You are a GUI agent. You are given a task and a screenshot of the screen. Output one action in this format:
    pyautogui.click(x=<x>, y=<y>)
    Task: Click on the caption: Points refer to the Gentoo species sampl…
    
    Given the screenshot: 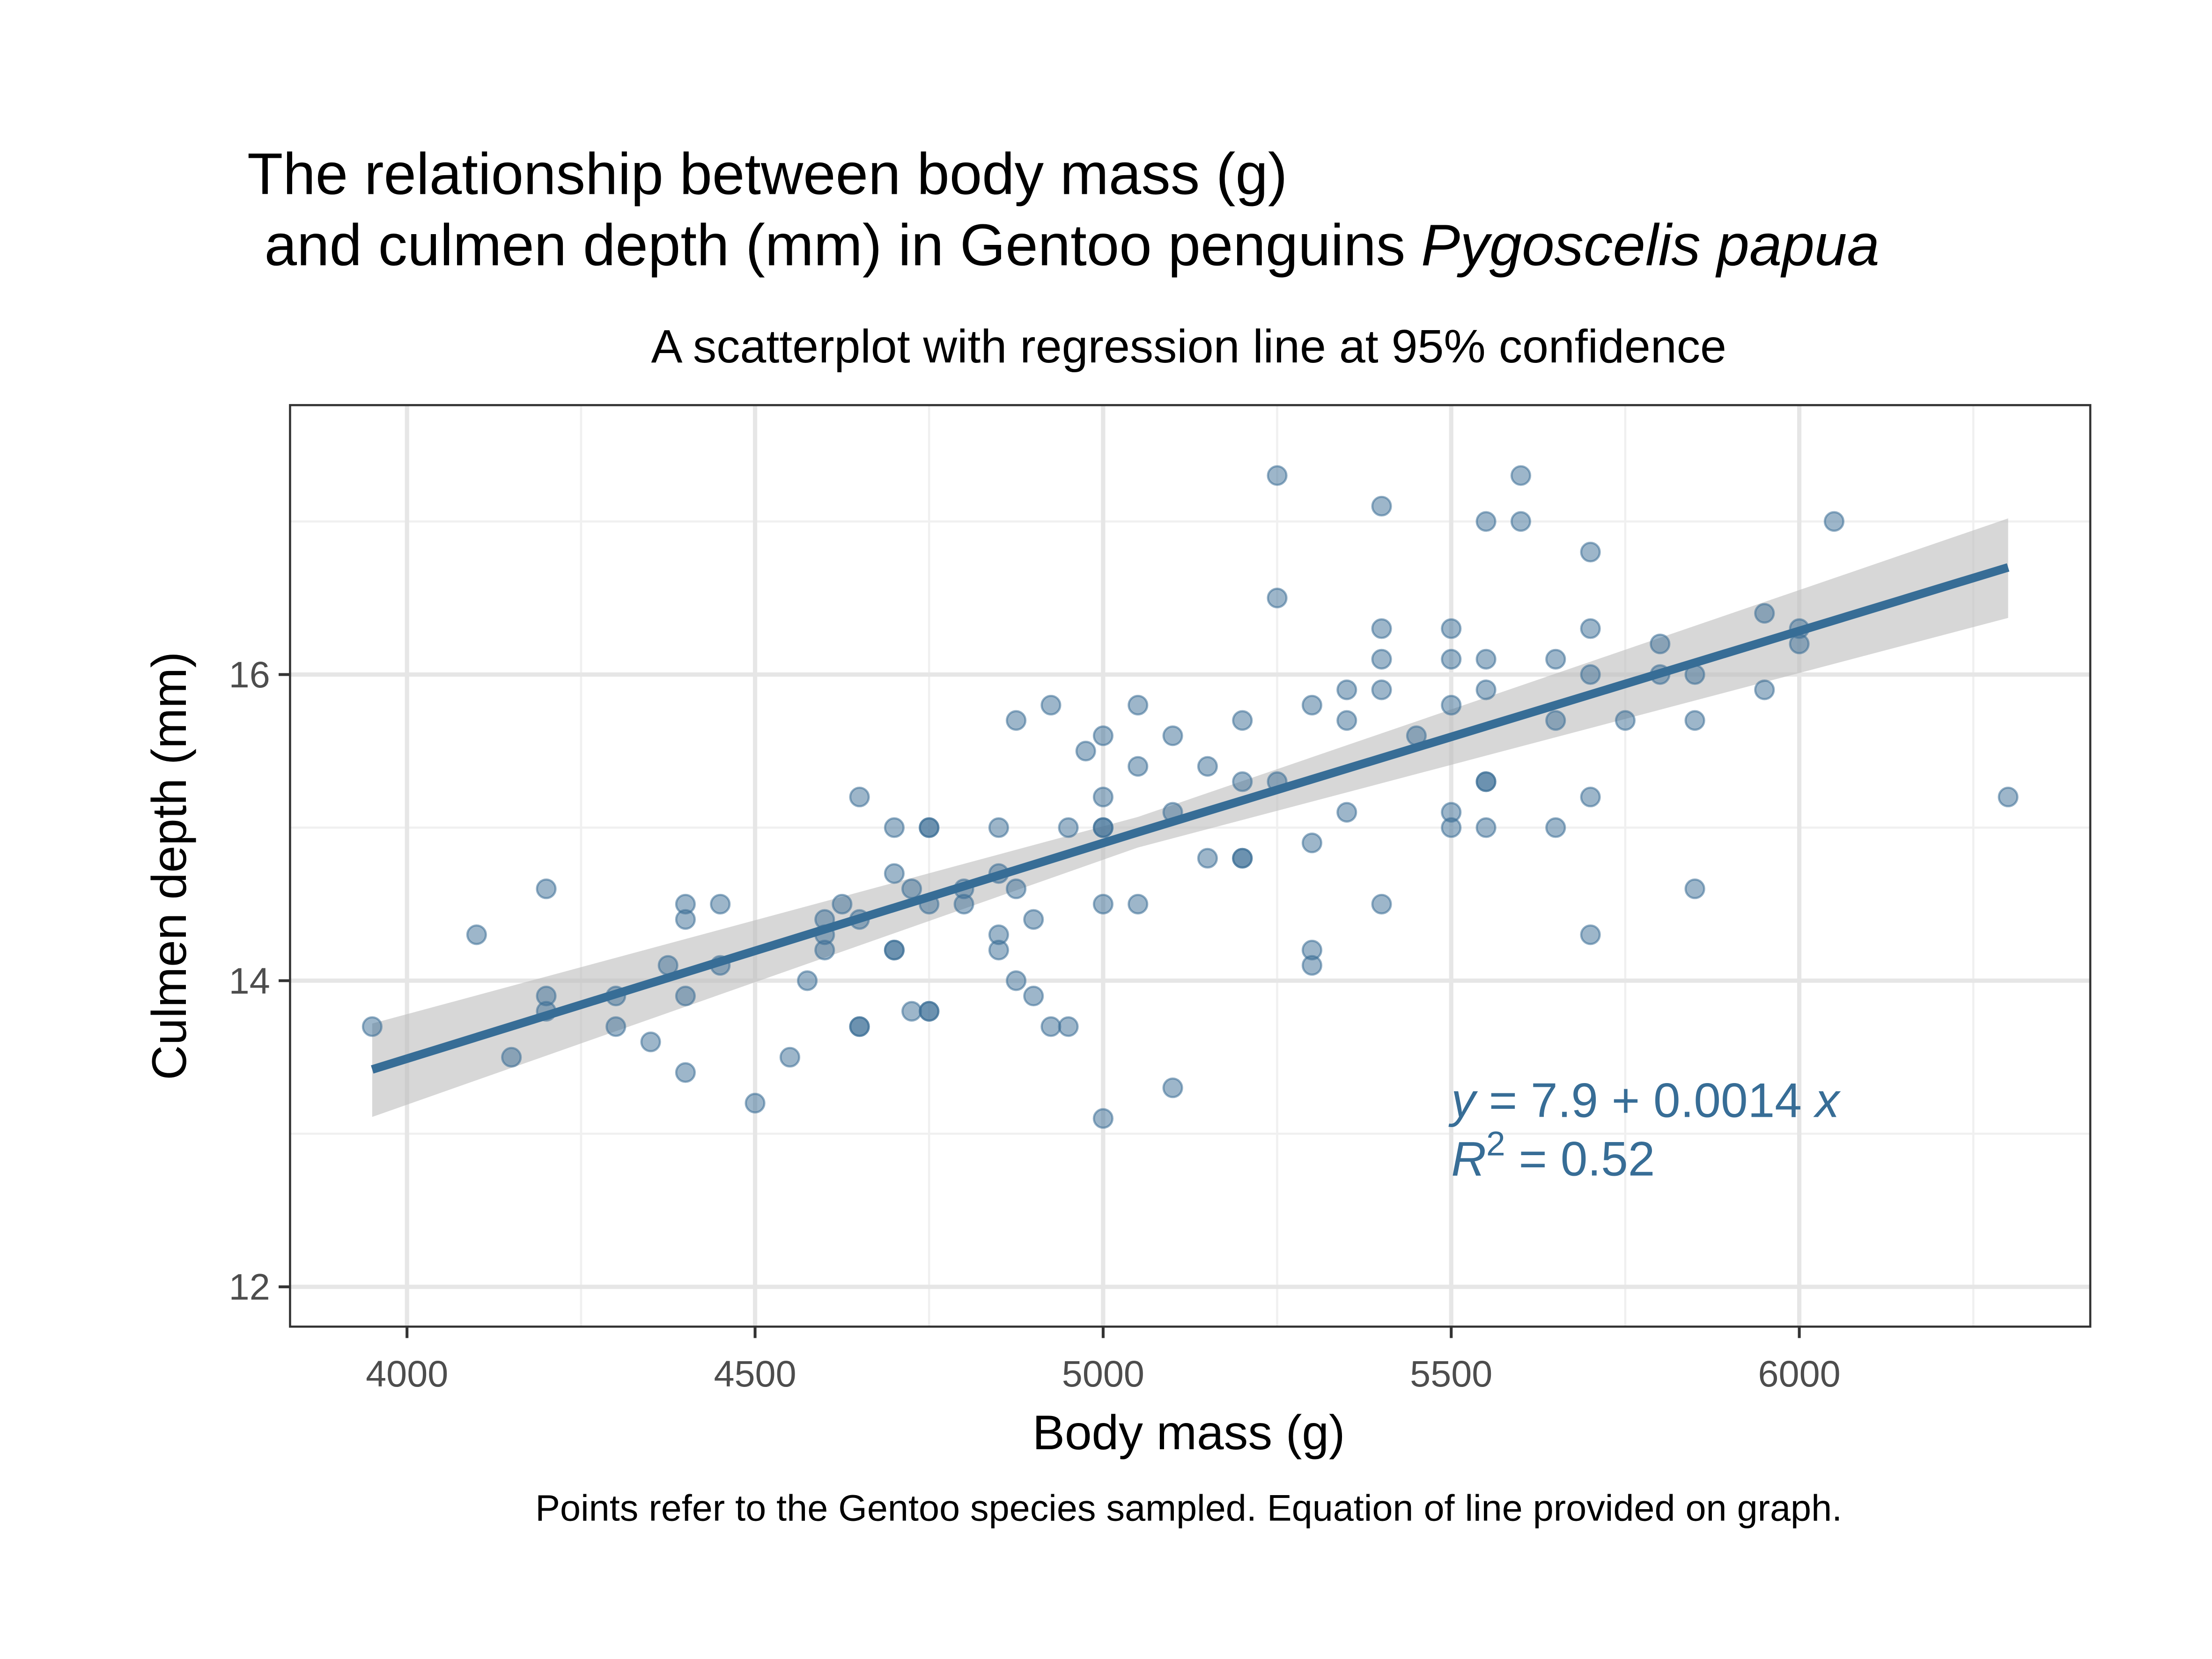 What is the action you would take?
    pyautogui.click(x=1188, y=1508)
    